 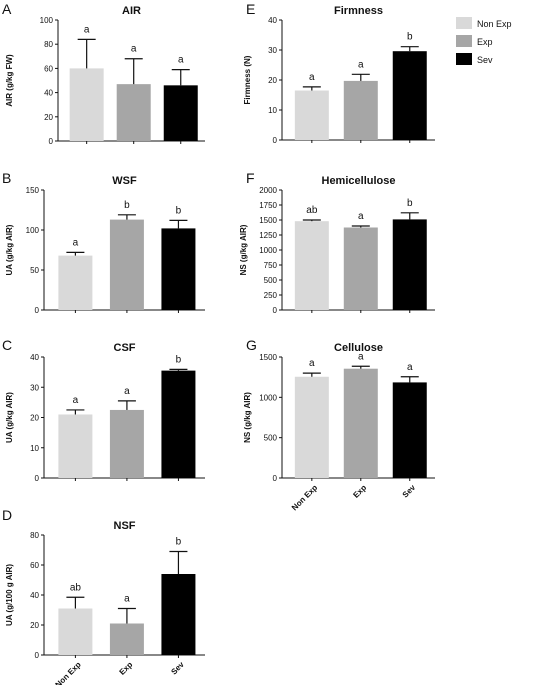 What do you see at coordinates (103, 242) in the screenshot?
I see `panel-b: B WSF 0 50 100 150 UA (g/kg AIR) a b b` at bounding box center [103, 242].